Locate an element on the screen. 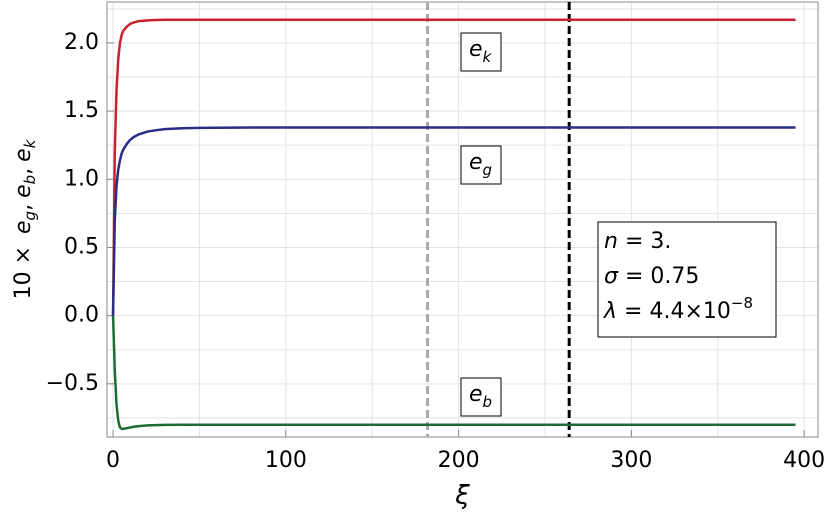 The width and height of the screenshot is (830, 514). param-symbol: σ is located at coordinates (611, 276).